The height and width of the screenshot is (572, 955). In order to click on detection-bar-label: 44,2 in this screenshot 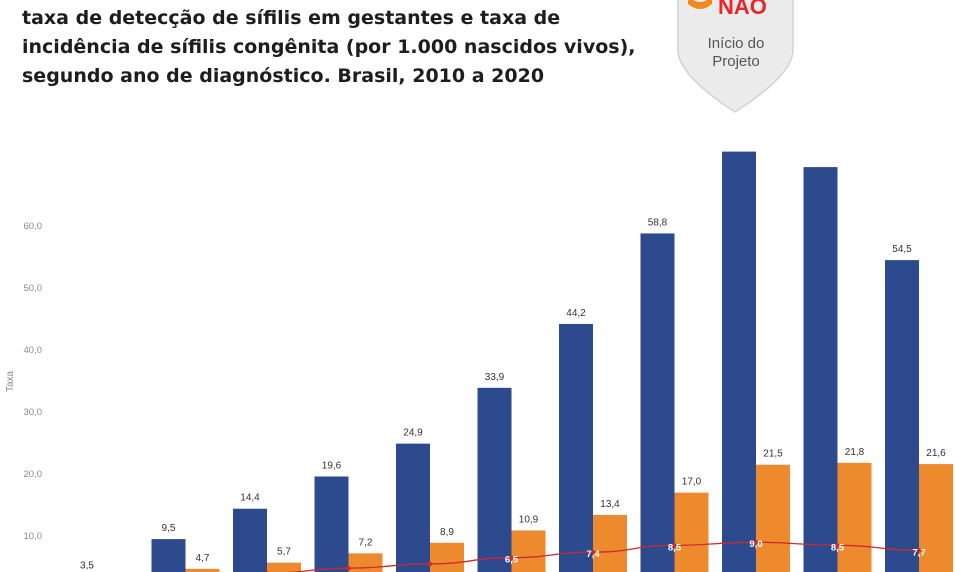, I will do `click(576, 313)`.